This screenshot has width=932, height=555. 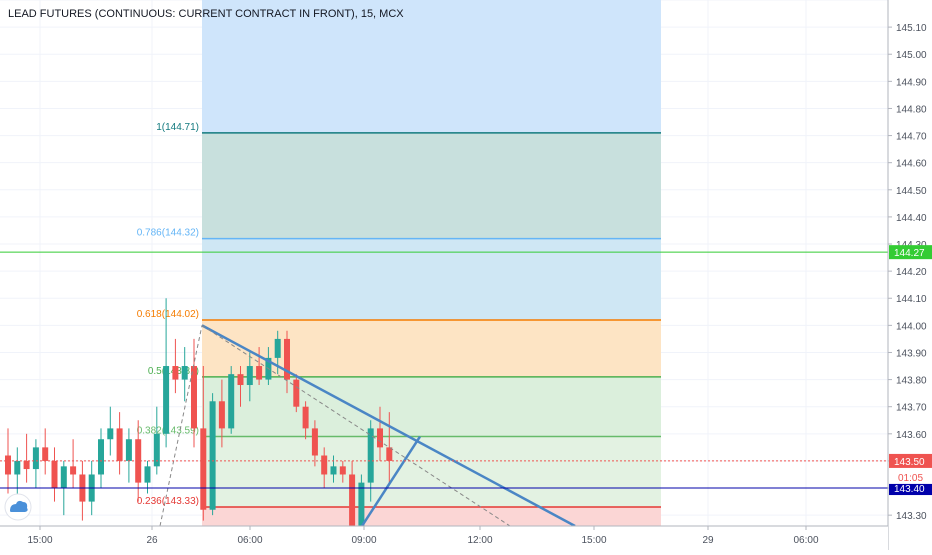 What do you see at coordinates (911, 435) in the screenshot?
I see `price-tick-label: 143.60` at bounding box center [911, 435].